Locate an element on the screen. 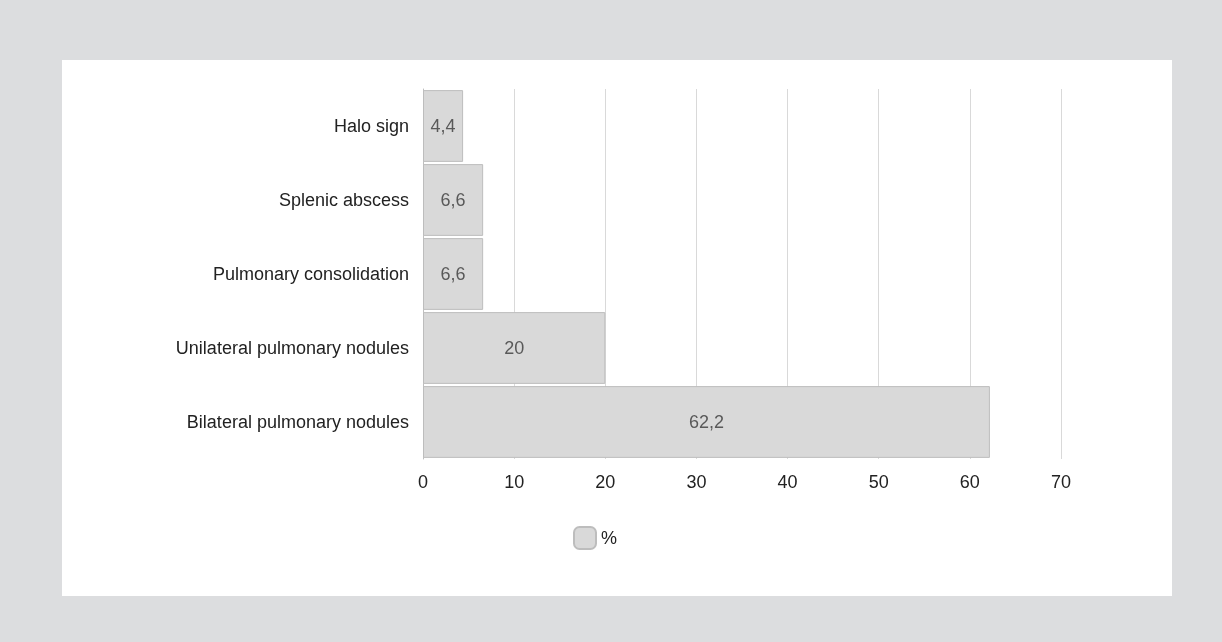 Image resolution: width=1222 pixels, height=642 pixels. y-tick-label: Halo sign is located at coordinates (371, 126).